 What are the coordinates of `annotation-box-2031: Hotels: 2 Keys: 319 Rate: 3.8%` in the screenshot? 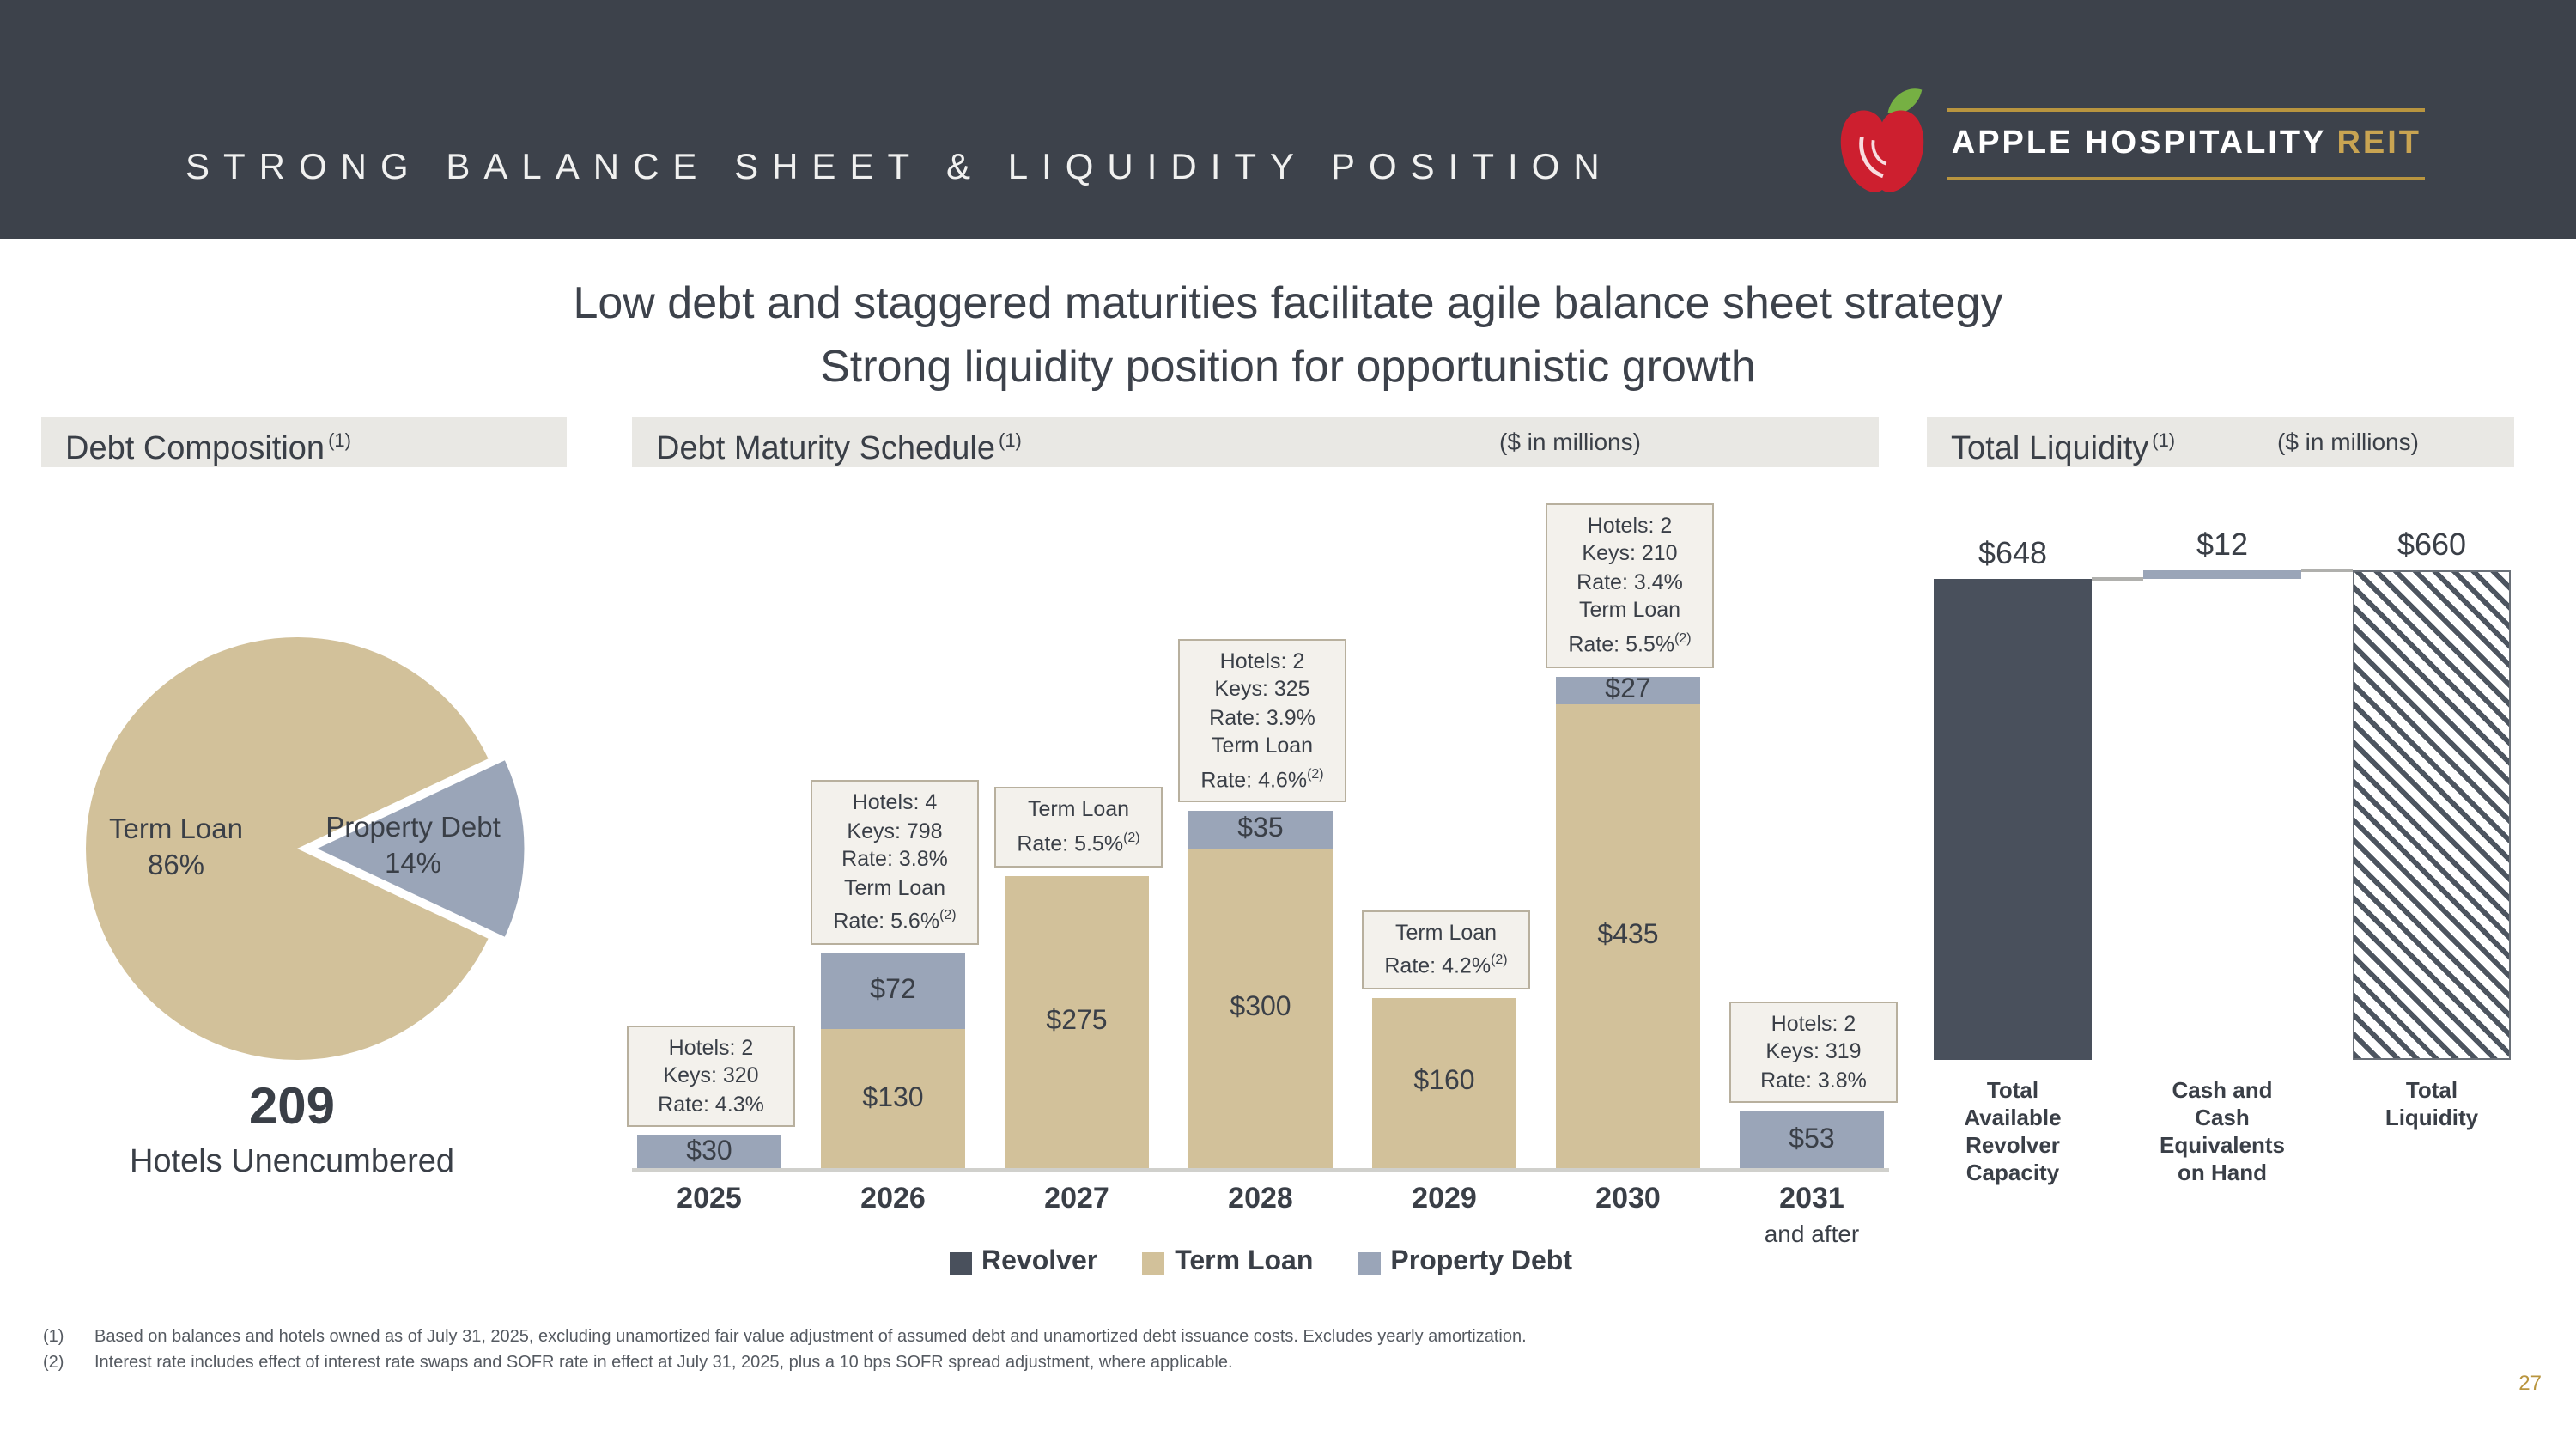 It's located at (1814, 1052).